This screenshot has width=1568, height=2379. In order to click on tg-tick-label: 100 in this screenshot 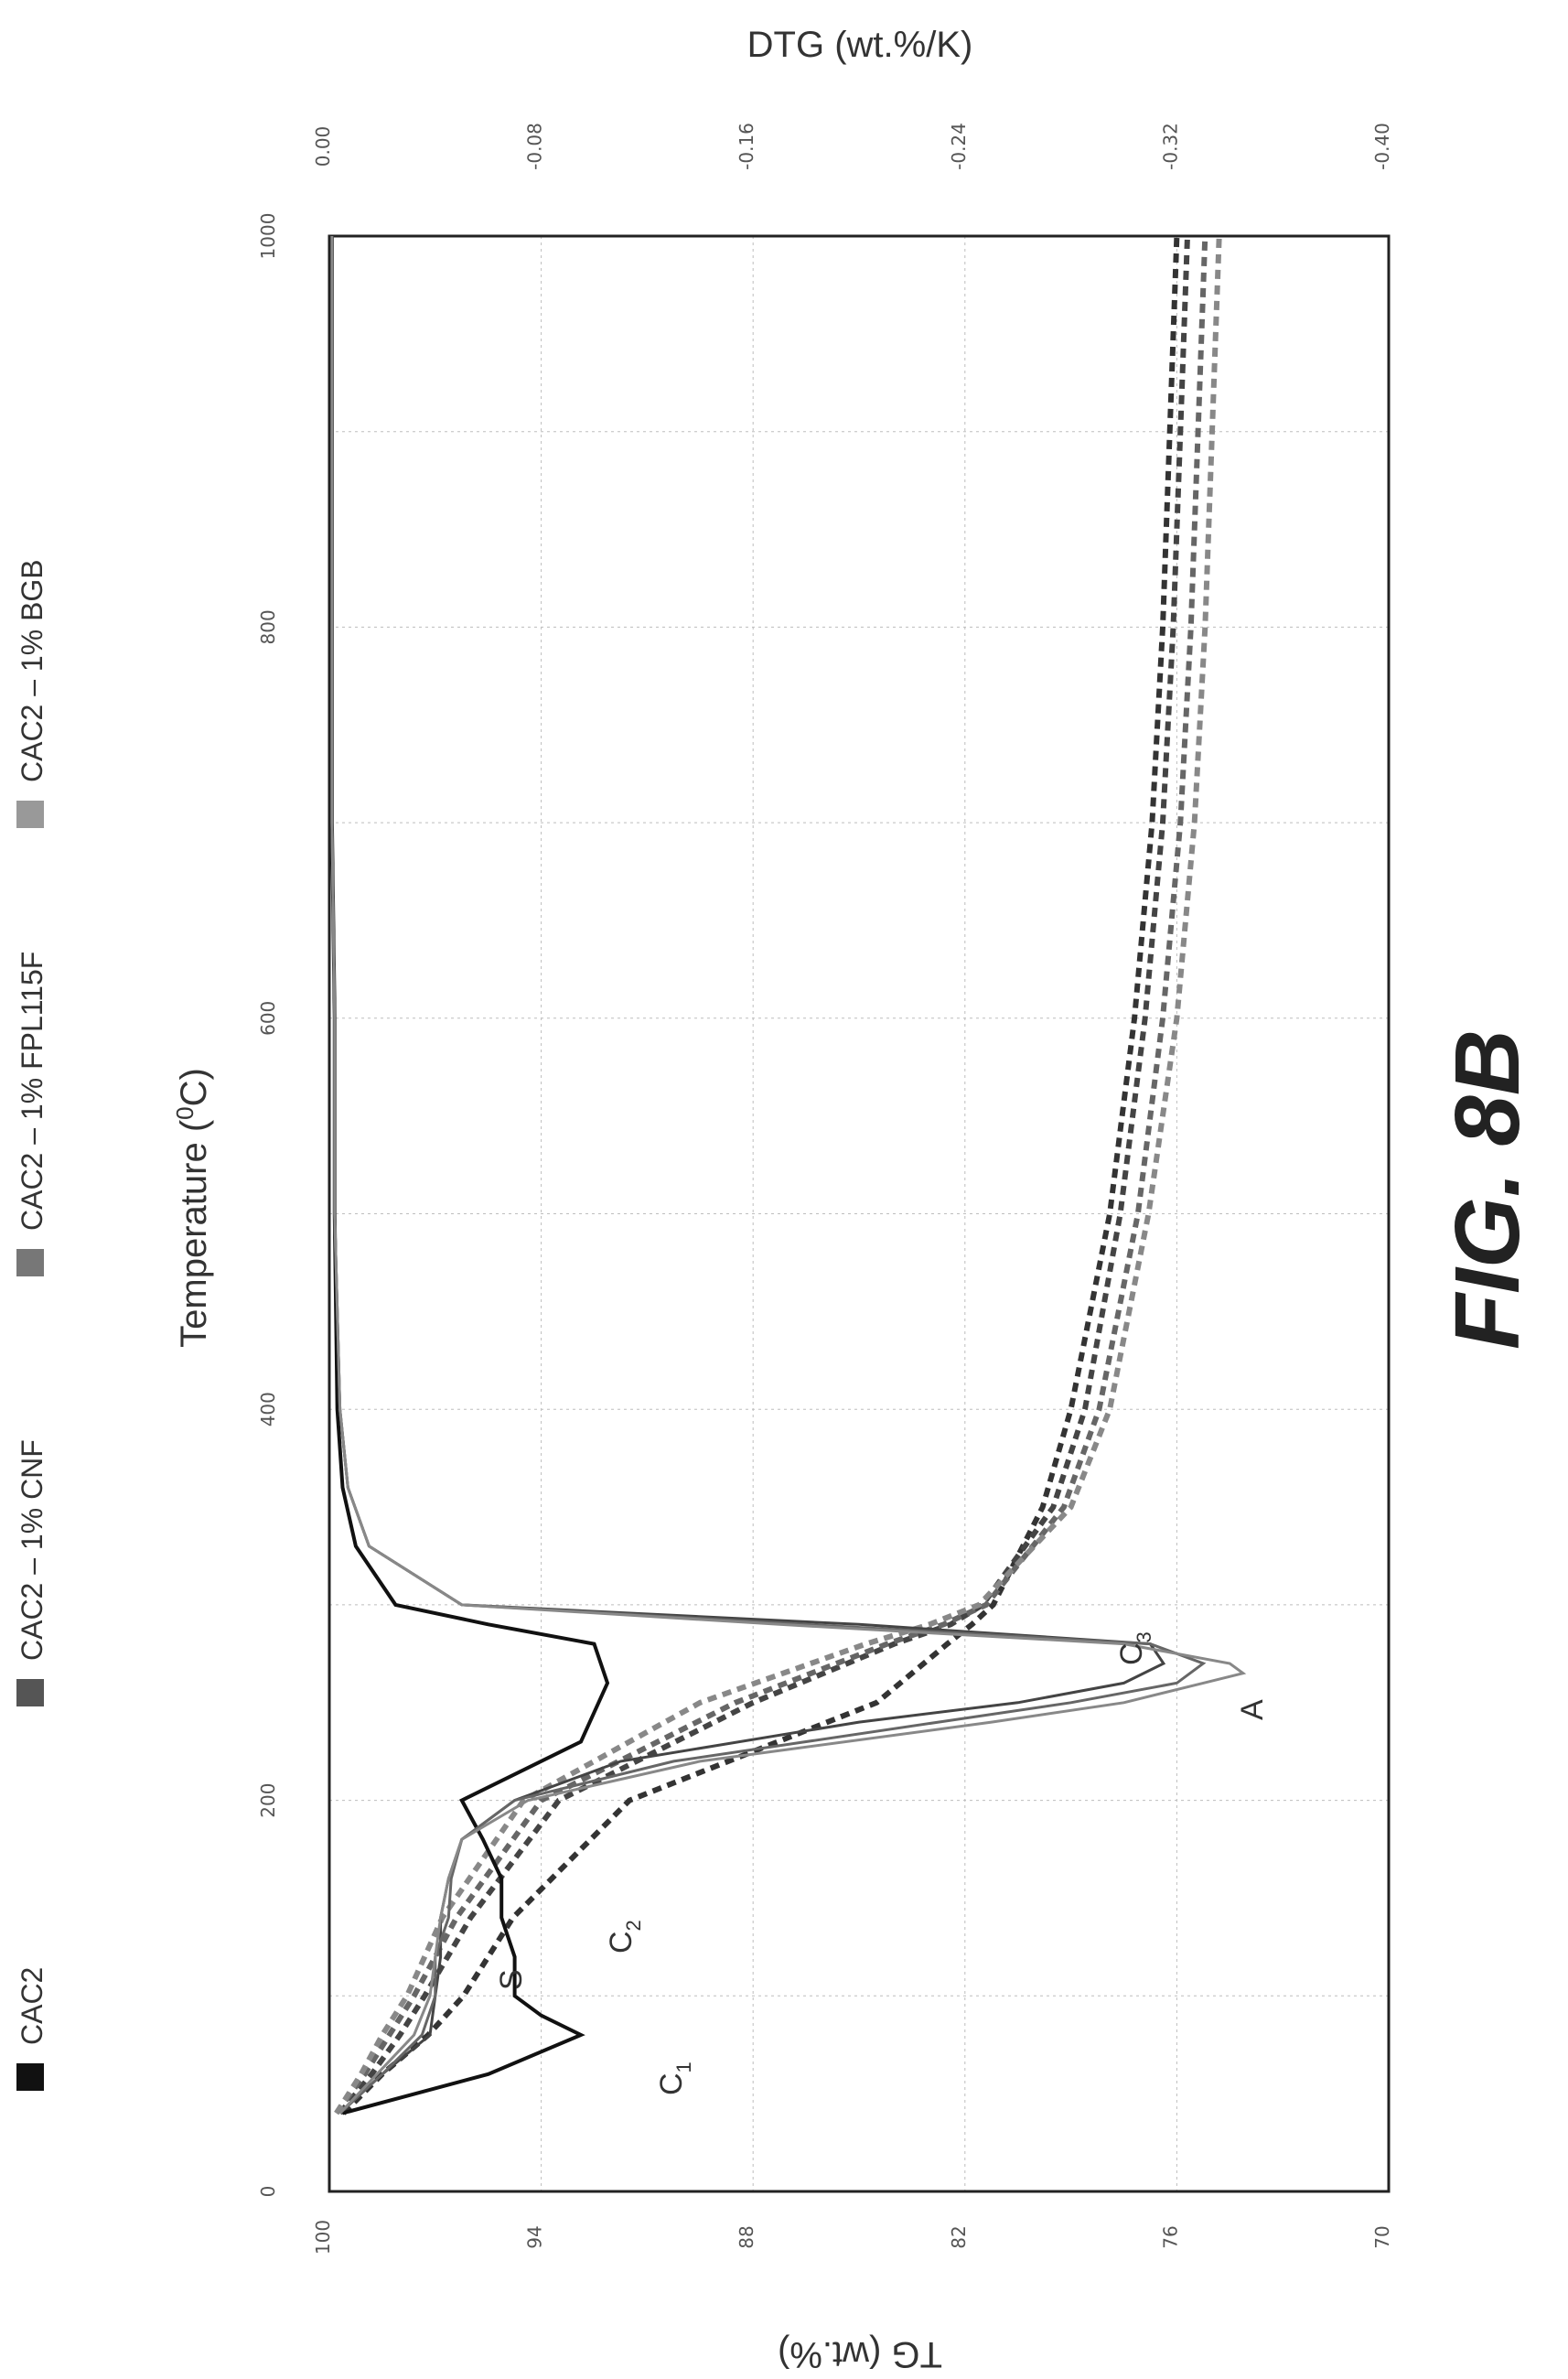, I will do `click(323, 2238)`.